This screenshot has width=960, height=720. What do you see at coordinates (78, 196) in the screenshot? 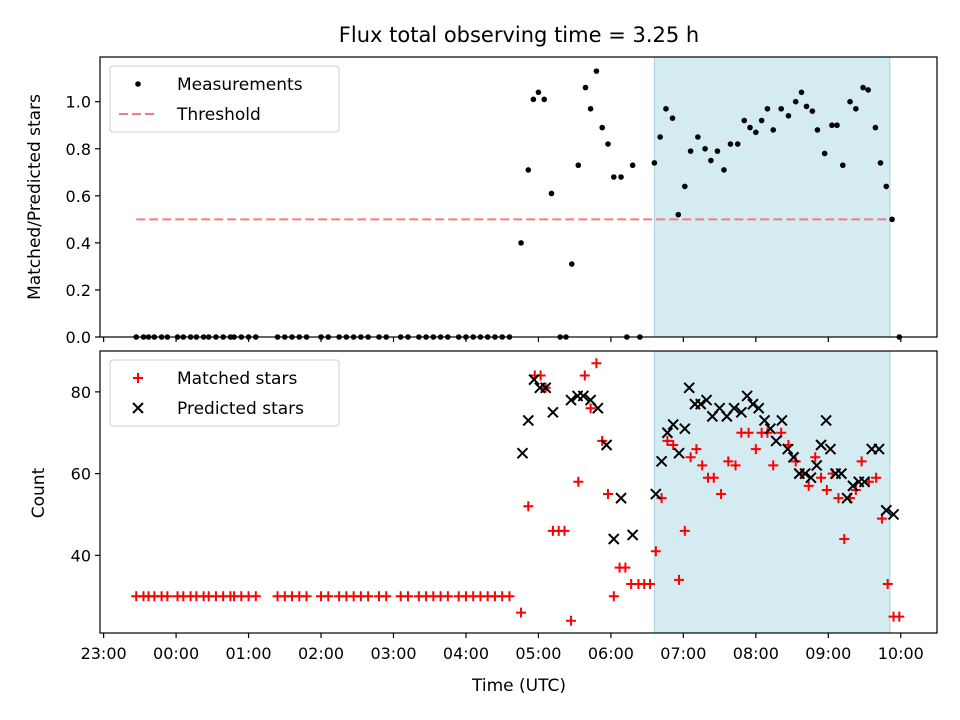
I see `y-tick-label: 0.6` at bounding box center [78, 196].